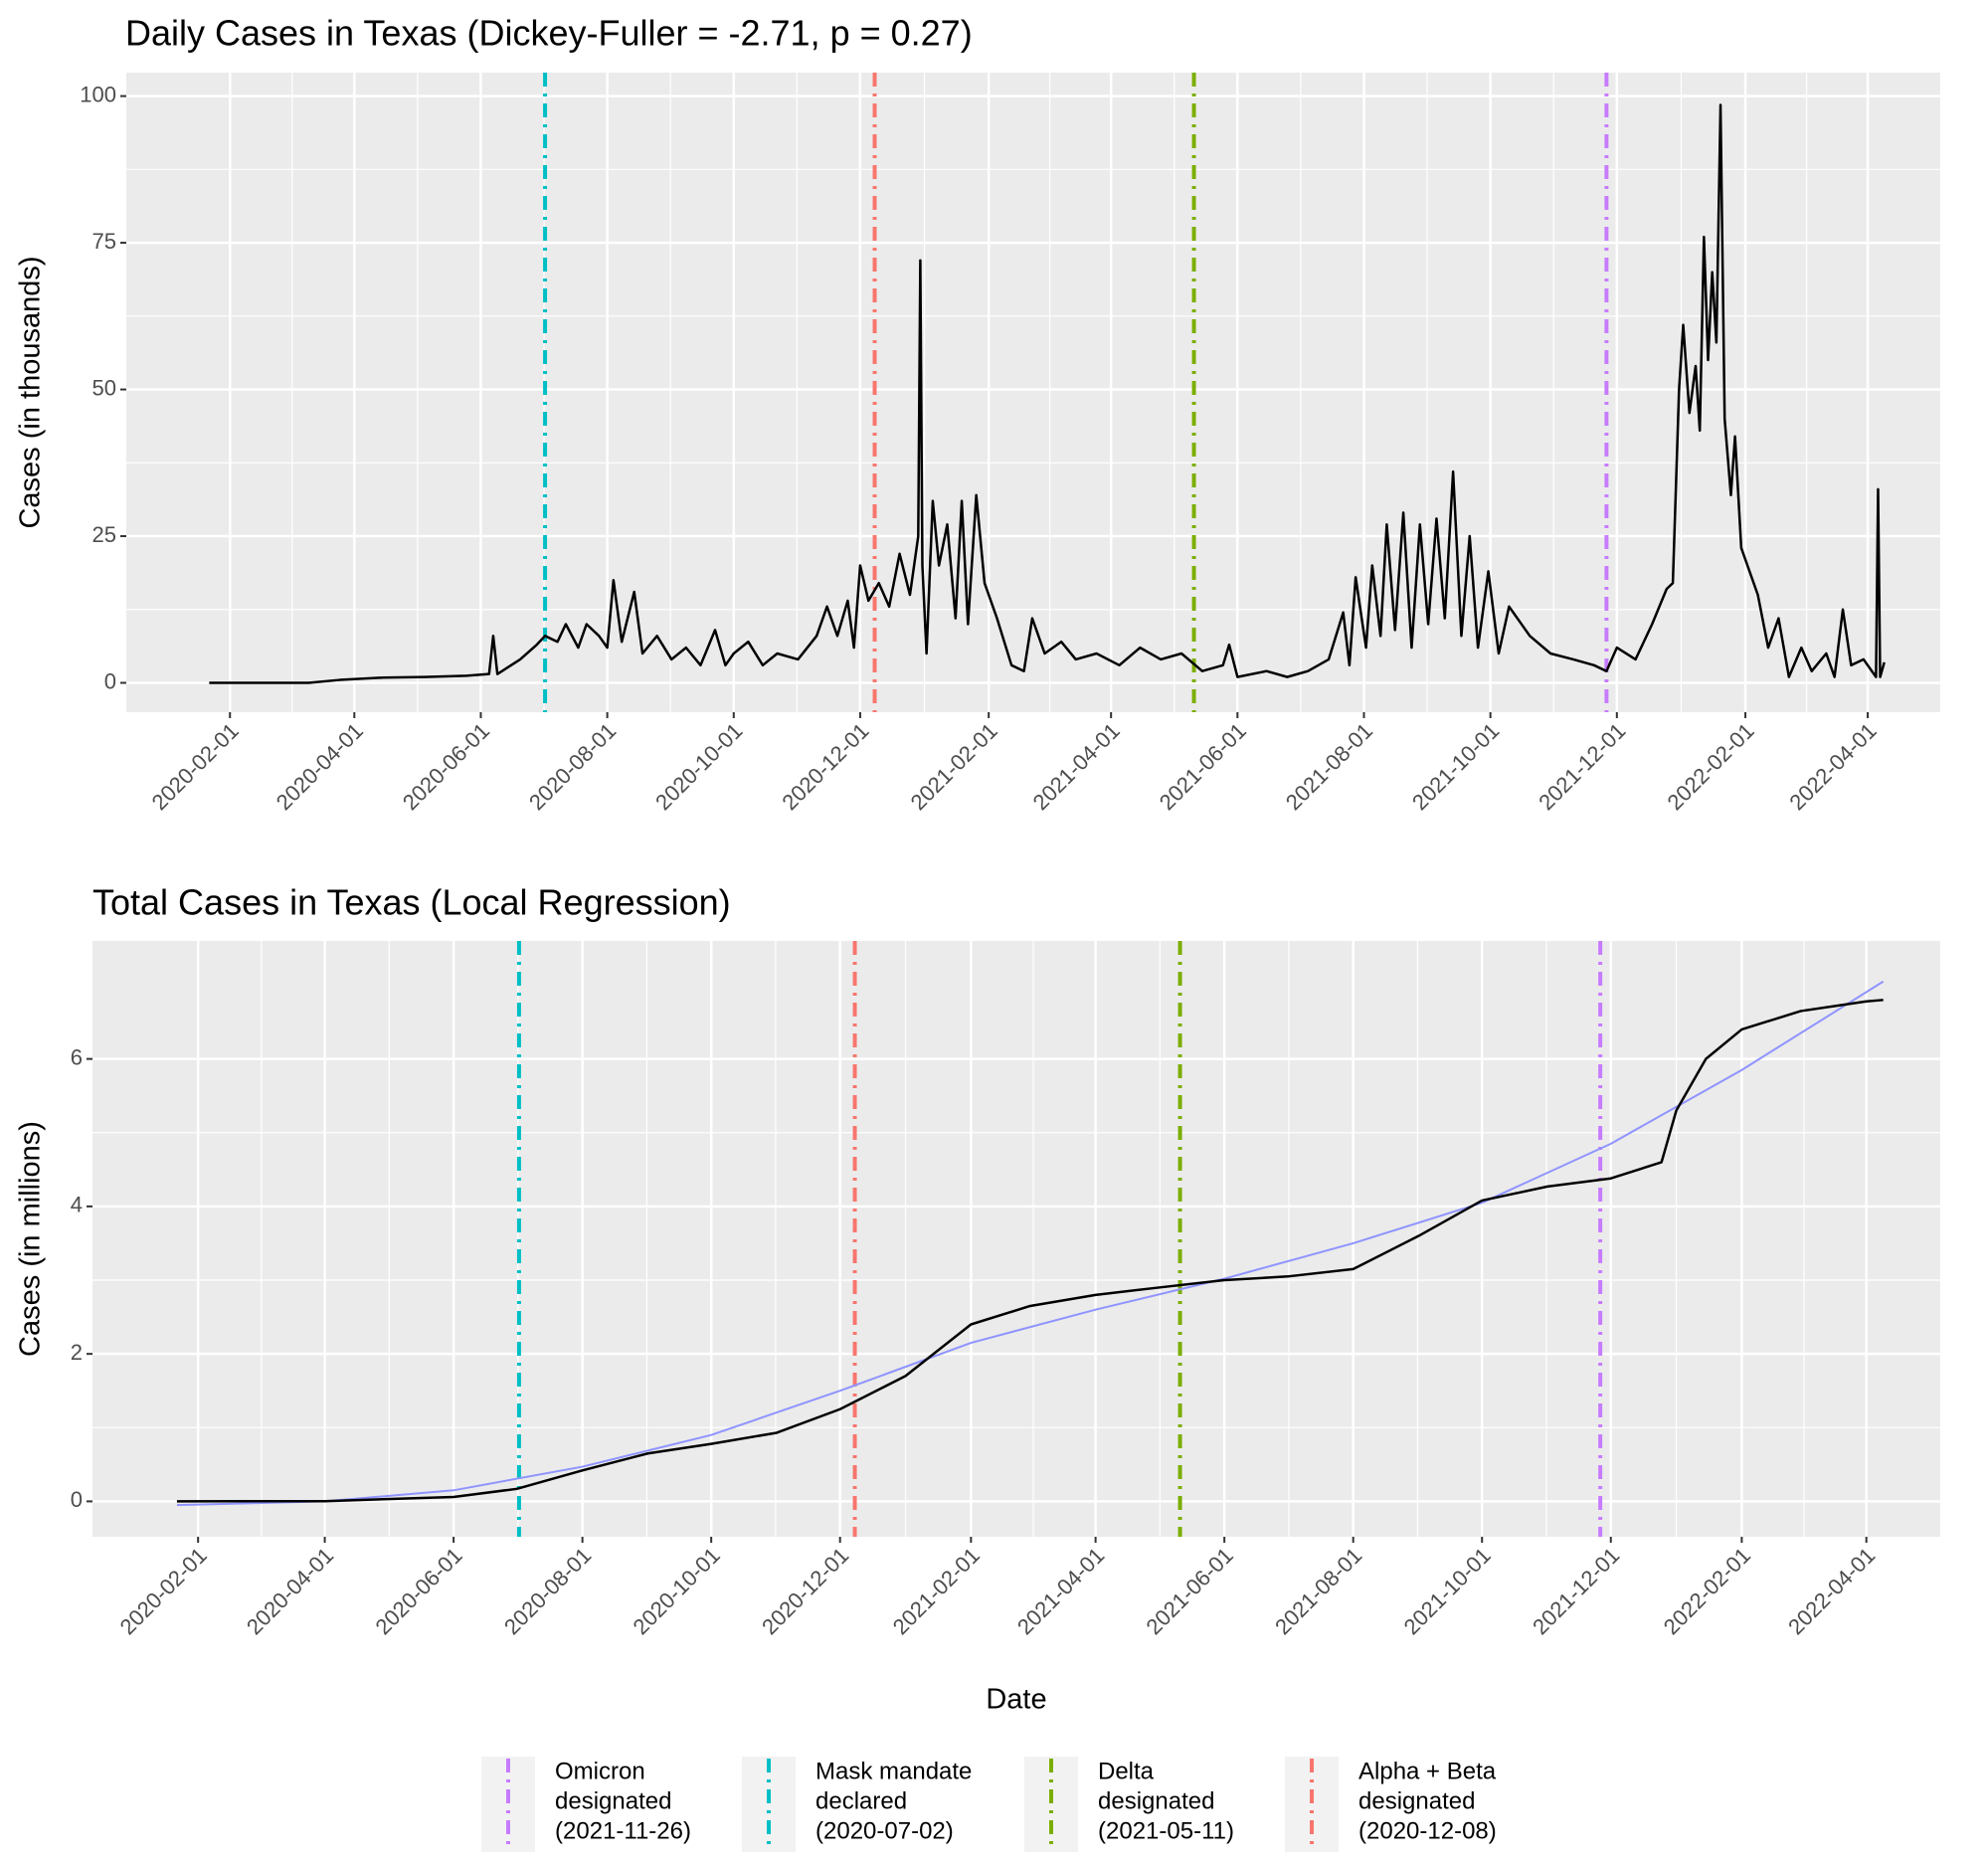 This screenshot has height=1865, width=1988. What do you see at coordinates (1016, 1700) in the screenshot?
I see `x-axis-title: Date` at bounding box center [1016, 1700].